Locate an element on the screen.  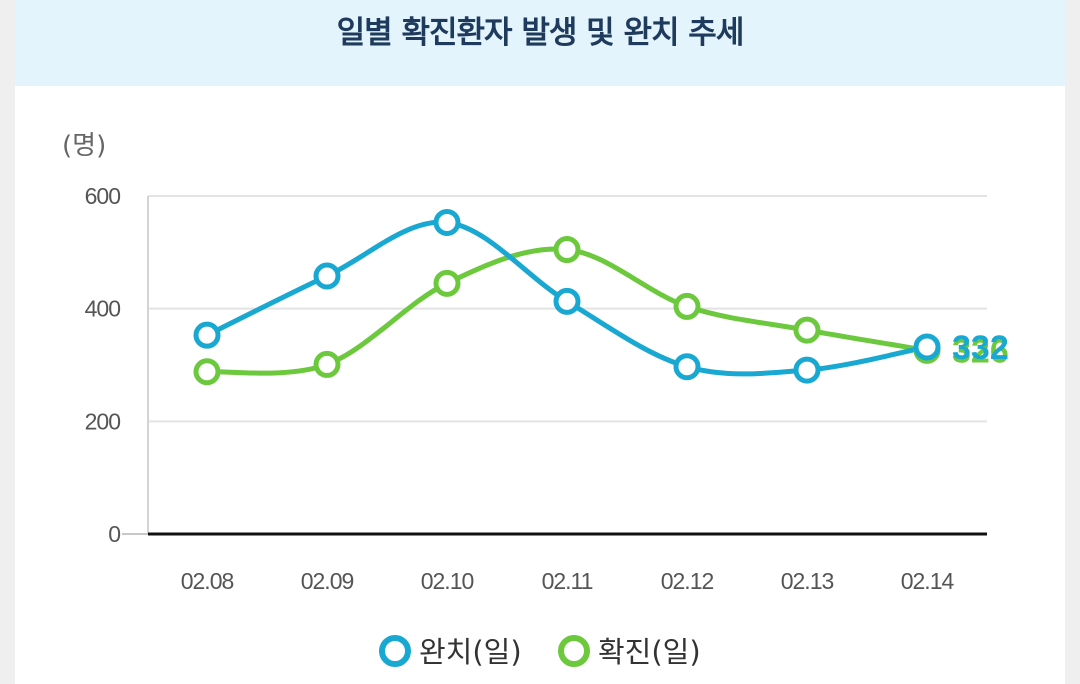
y-tick-label: 600 is located at coordinates (103, 196).